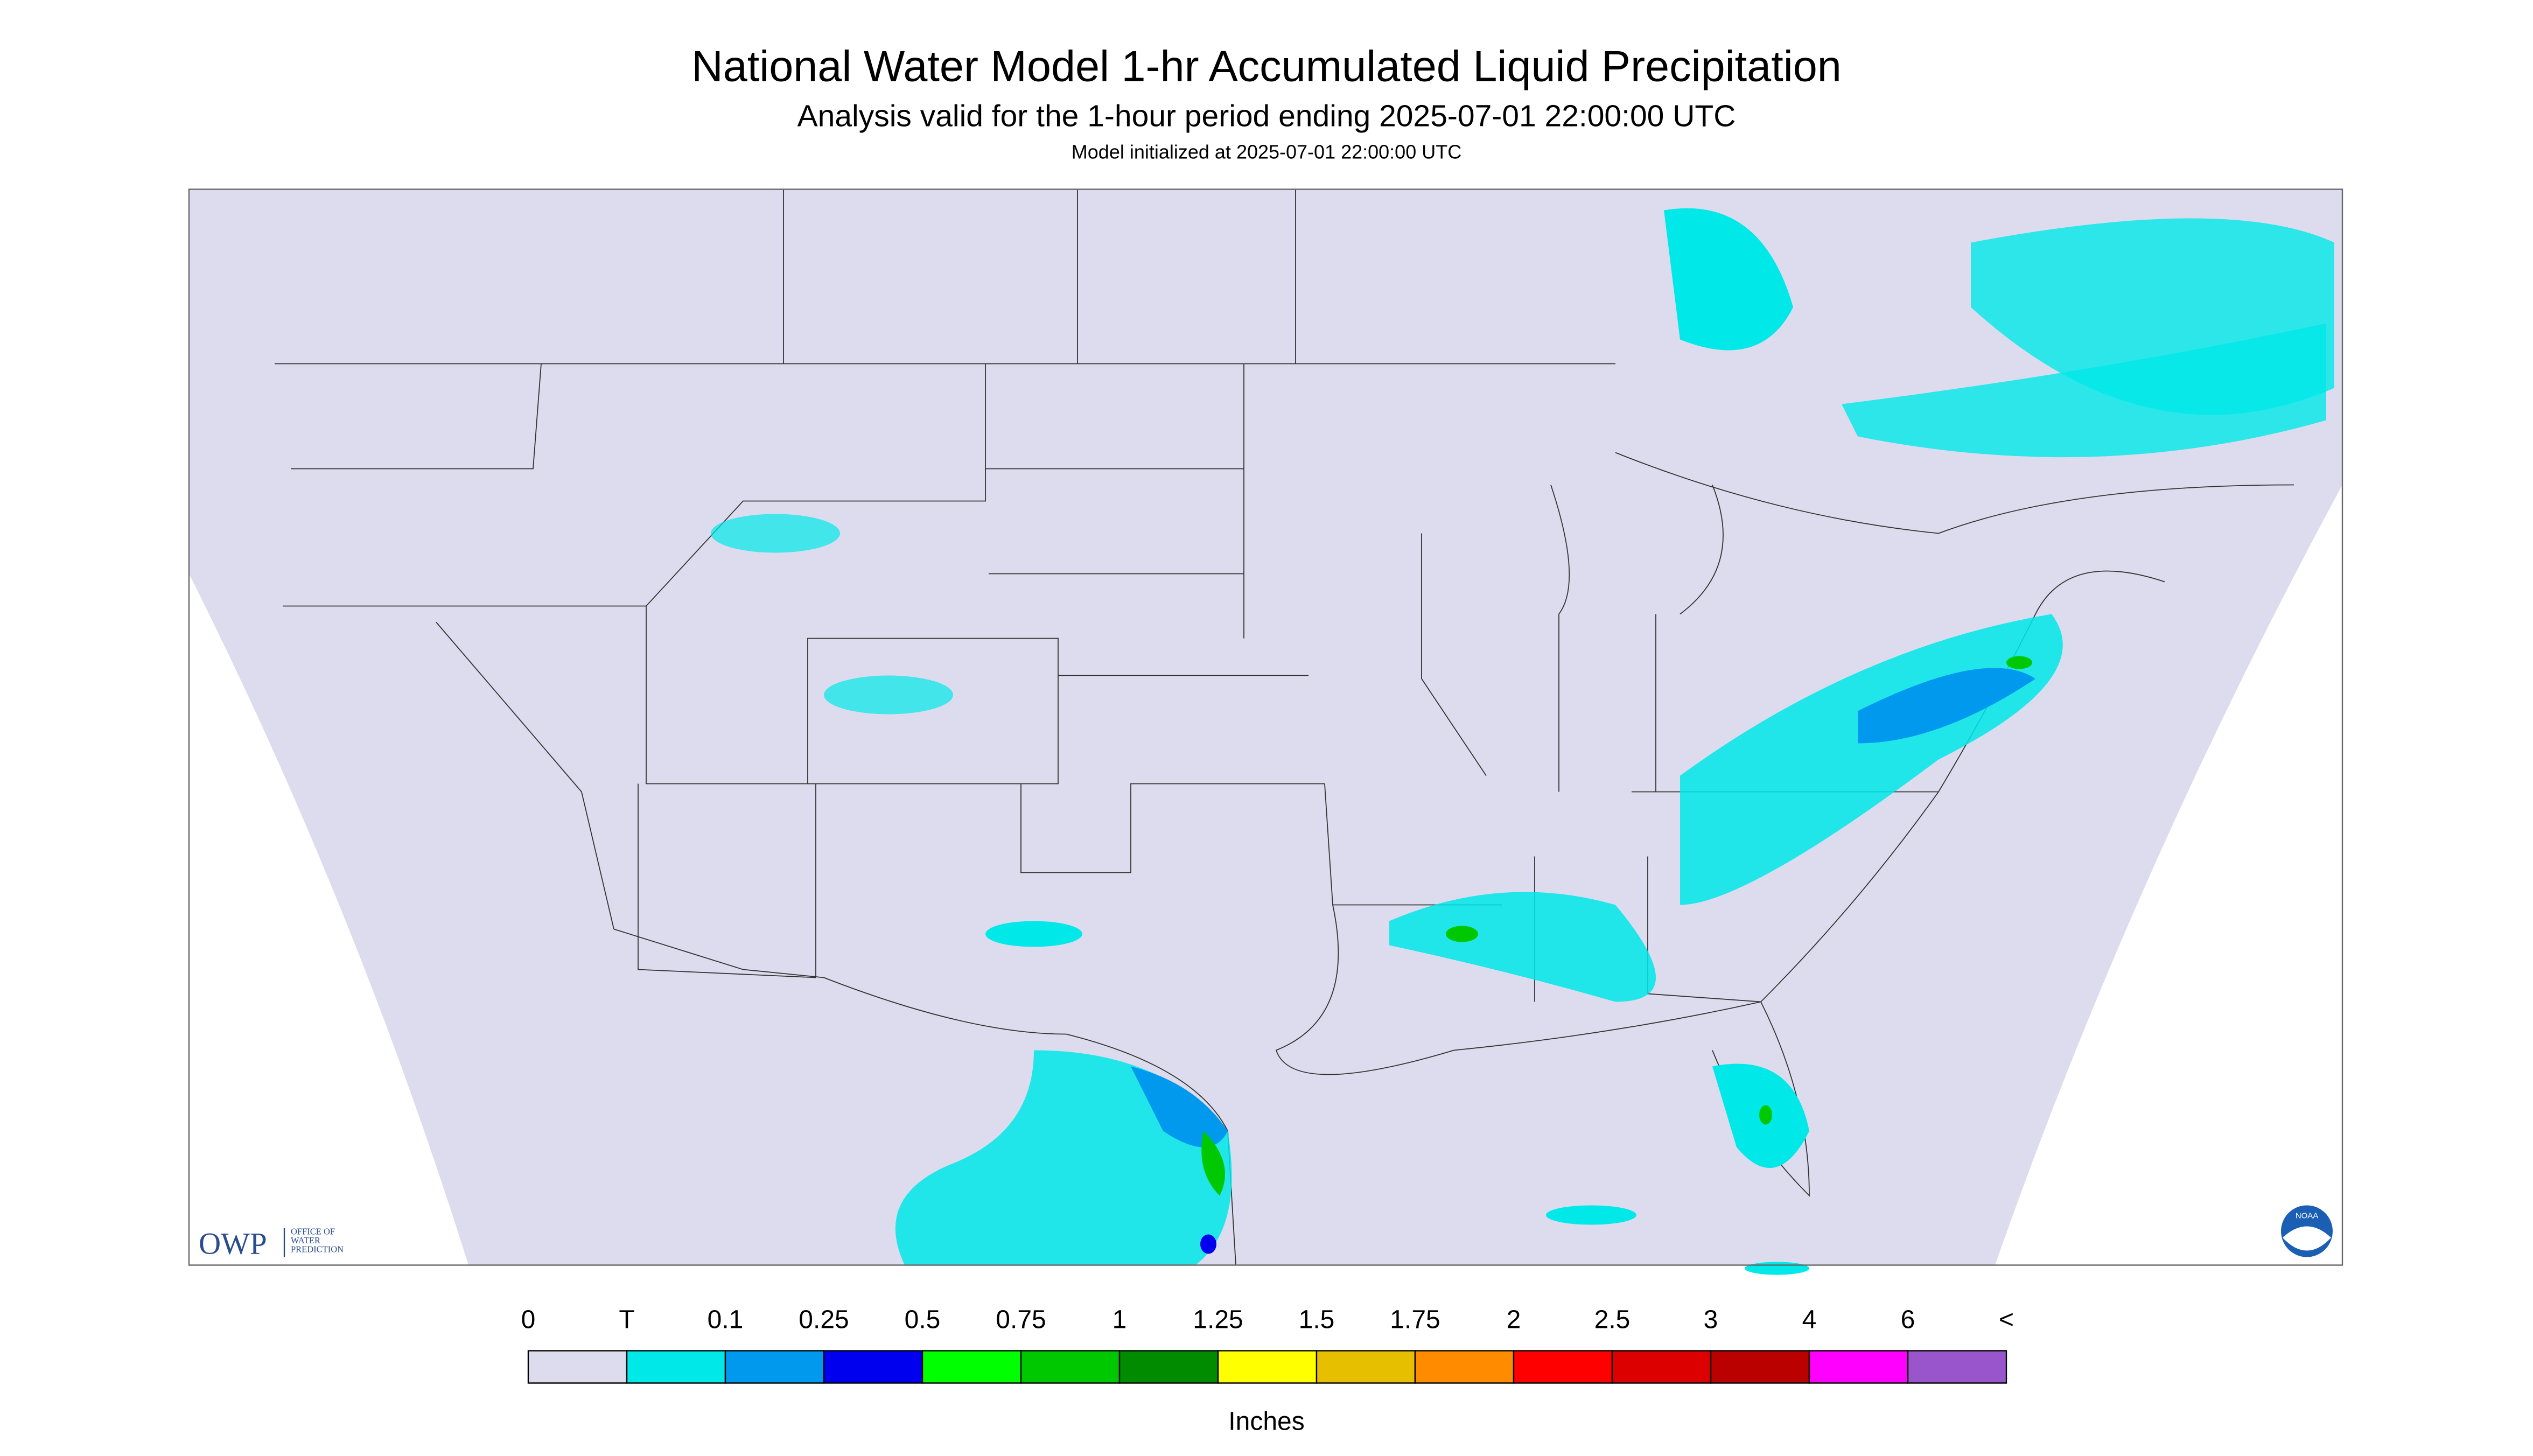 This screenshot has width=2533, height=1456. What do you see at coordinates (233, 1244) in the screenshot?
I see `owp-logo: OWP` at bounding box center [233, 1244].